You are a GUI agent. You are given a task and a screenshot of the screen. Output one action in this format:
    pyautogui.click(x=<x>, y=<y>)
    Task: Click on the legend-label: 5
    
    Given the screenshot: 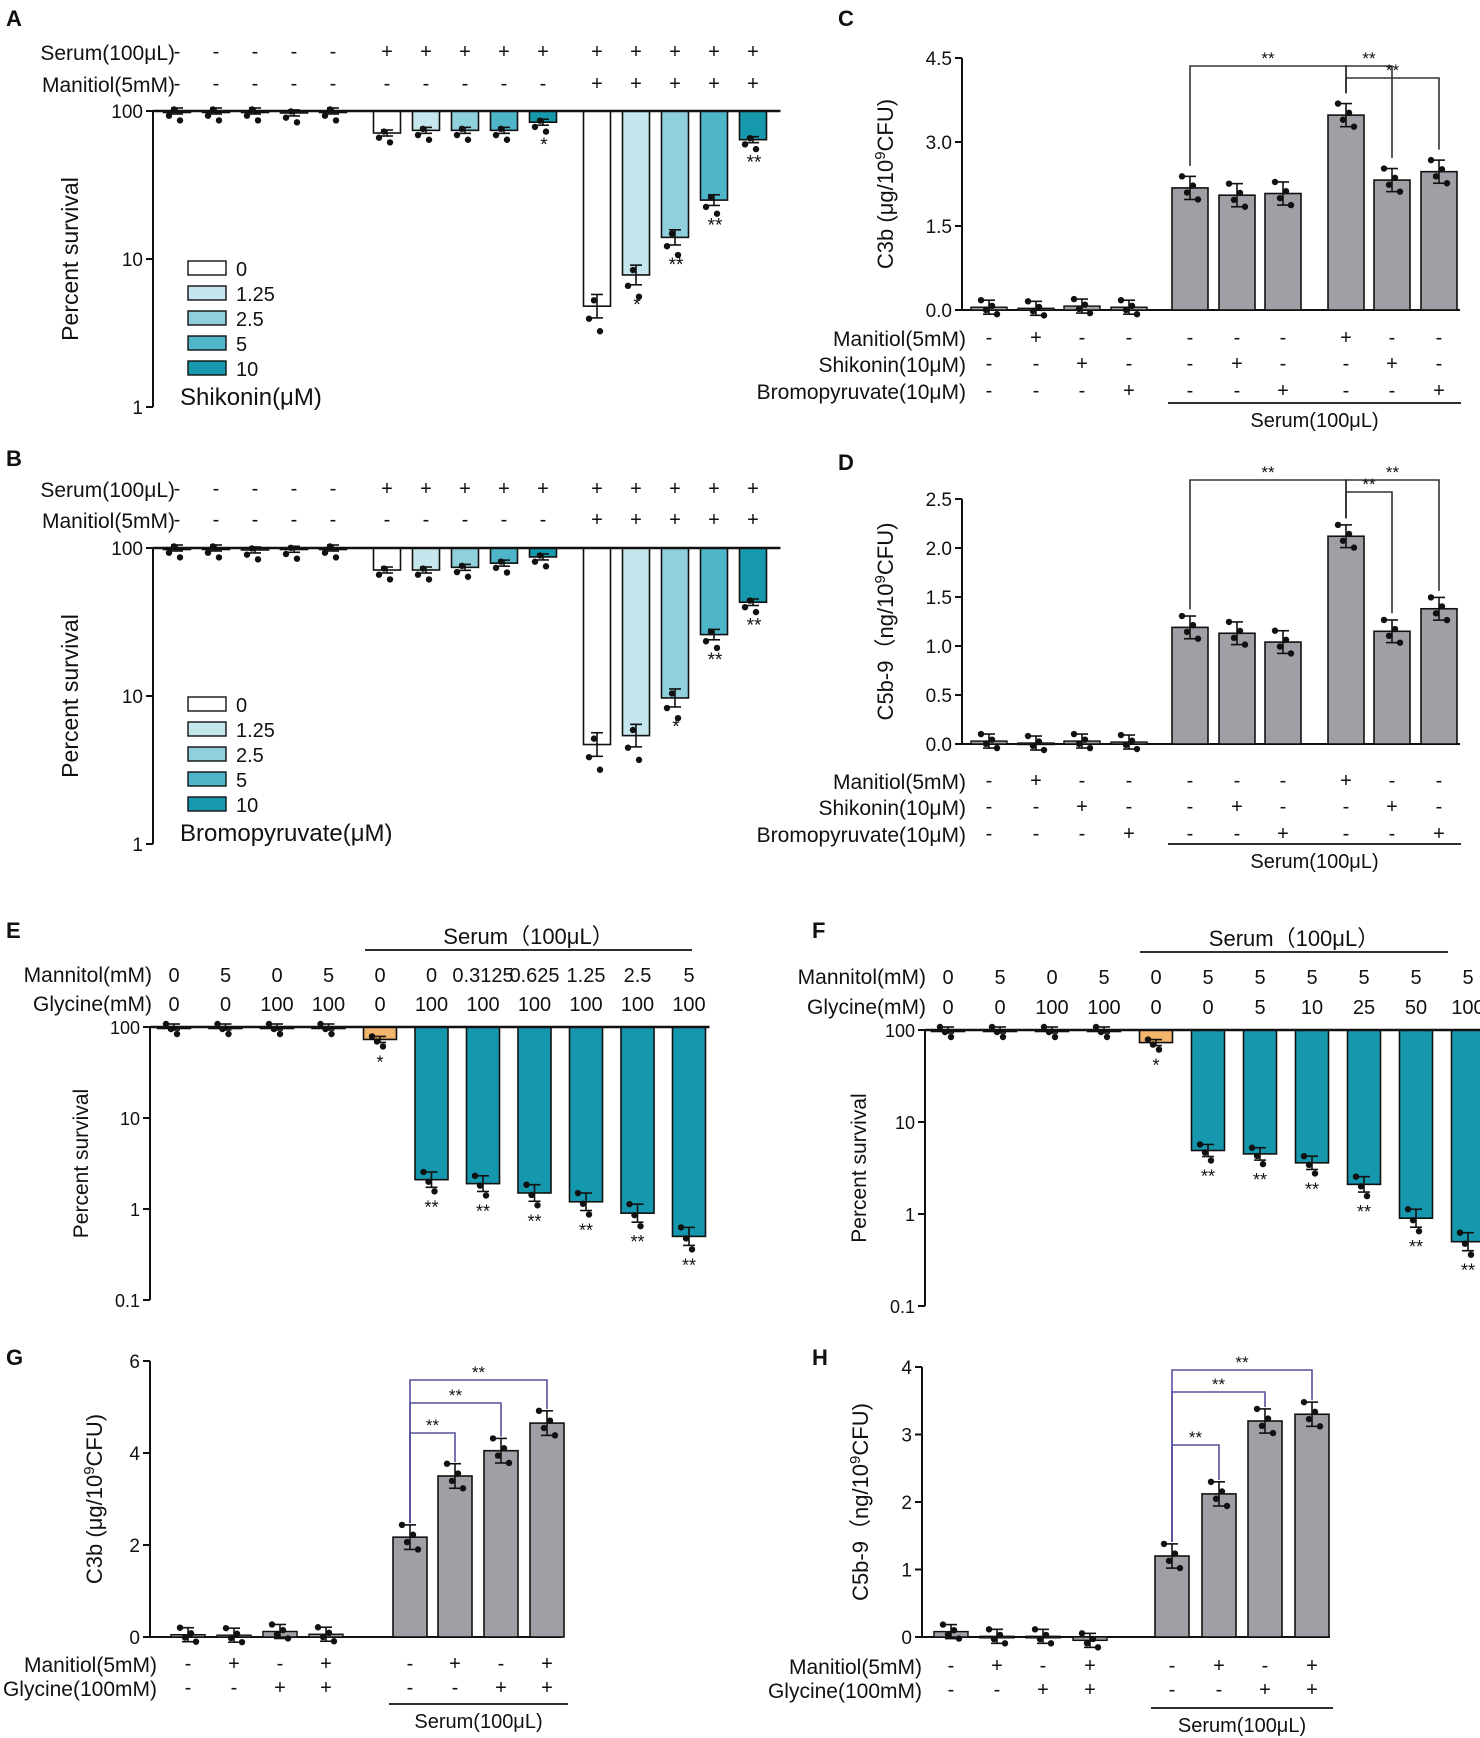 What is the action you would take?
    pyautogui.click(x=241, y=781)
    